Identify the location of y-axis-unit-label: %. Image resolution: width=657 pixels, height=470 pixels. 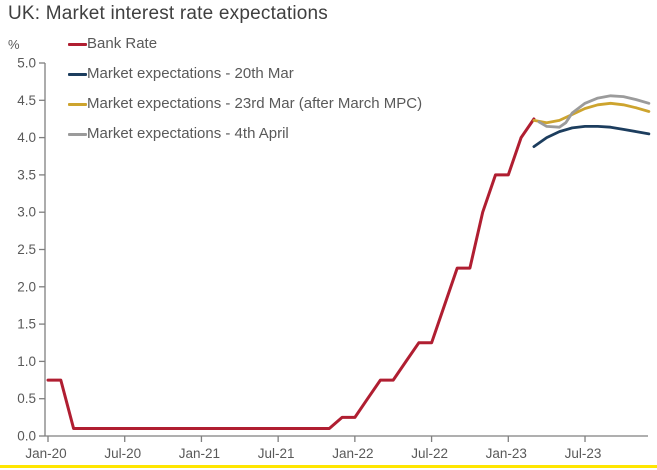
(14, 44).